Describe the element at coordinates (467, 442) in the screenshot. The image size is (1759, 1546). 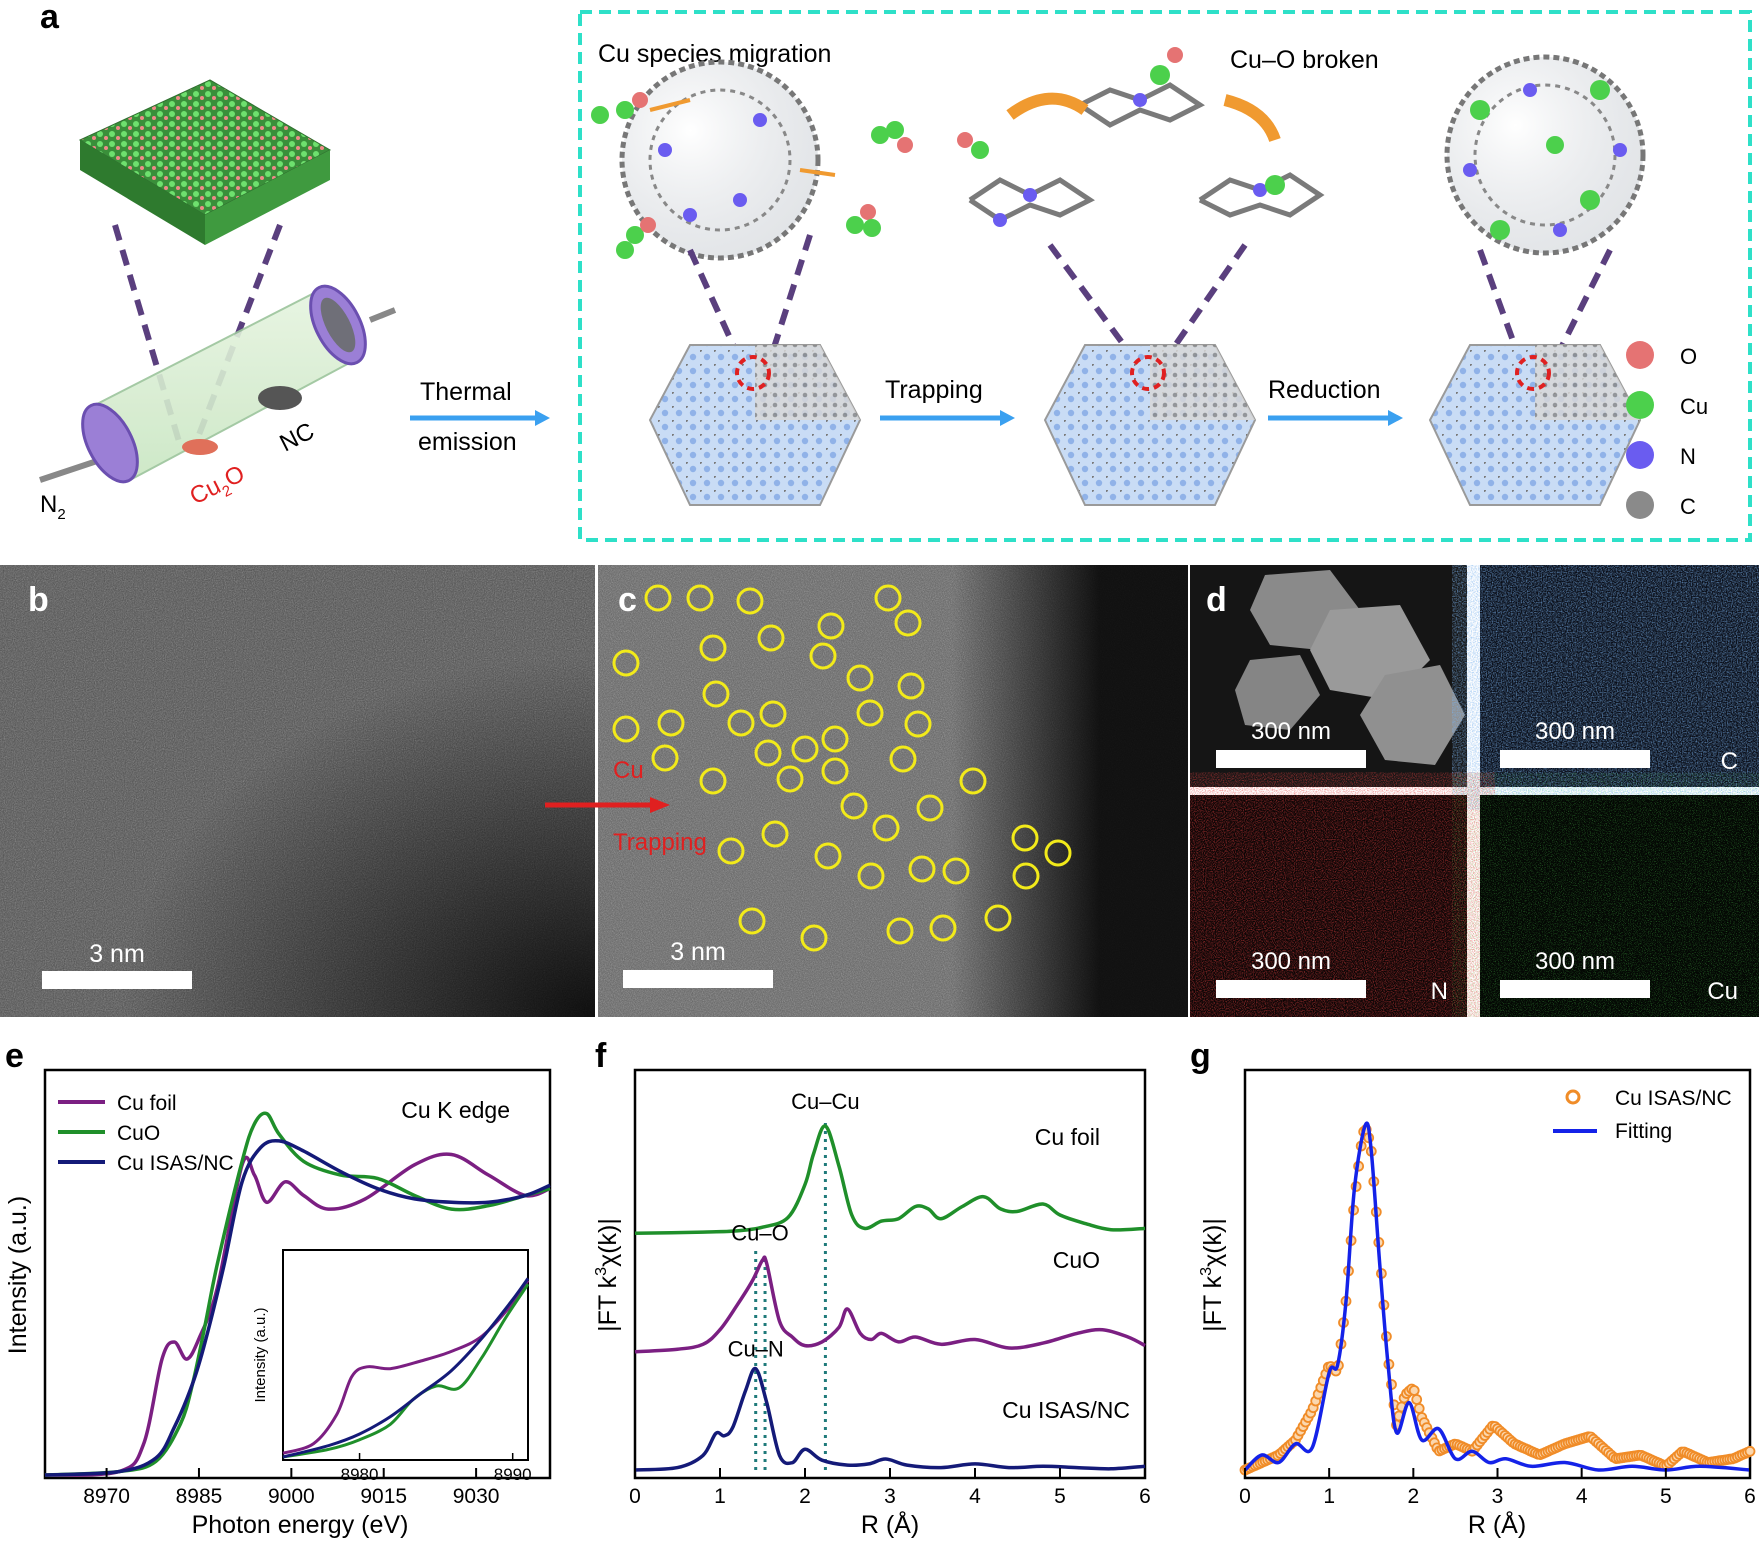
I see `arrow1-line2: emission` at that location.